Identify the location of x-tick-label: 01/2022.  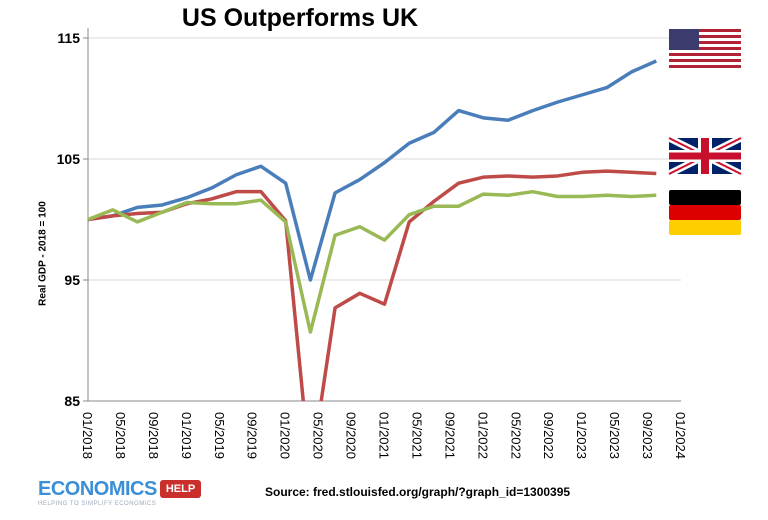
(482, 435).